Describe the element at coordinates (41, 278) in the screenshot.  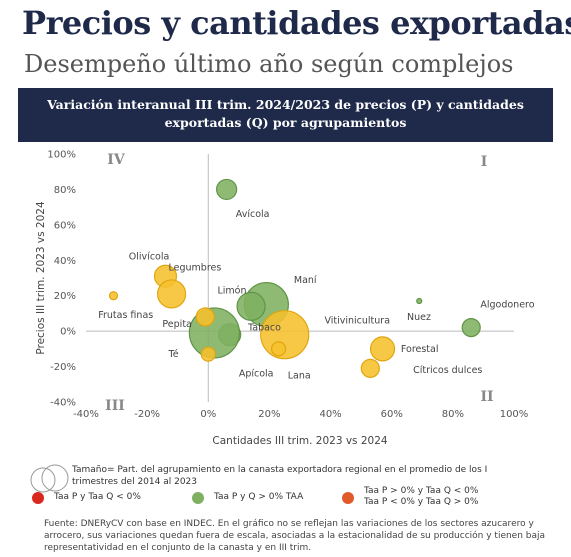
I see `y-axis-label: Precios III trim. 2023 vs 2024` at that location.